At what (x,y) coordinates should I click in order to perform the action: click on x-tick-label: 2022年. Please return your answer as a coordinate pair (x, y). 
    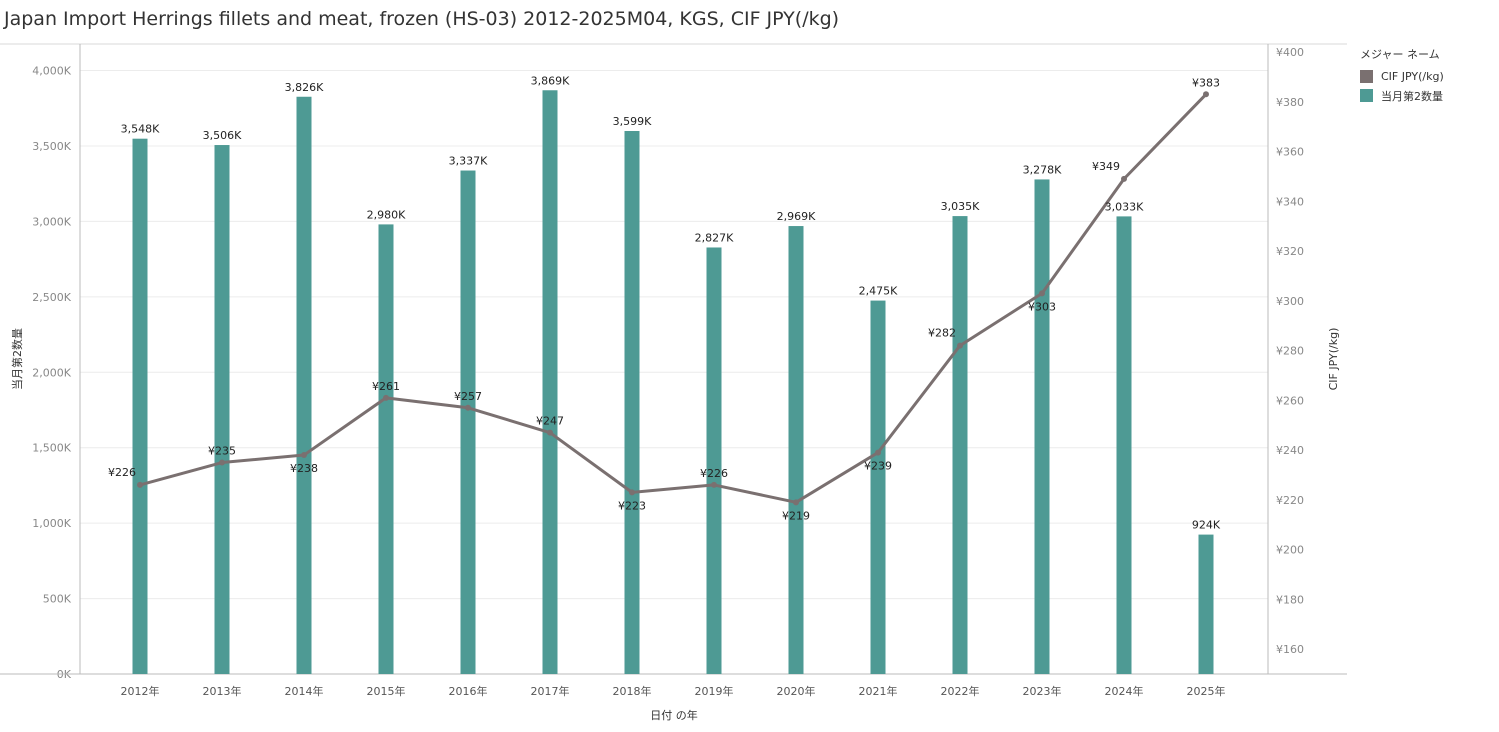
    Looking at the image, I should click on (960, 691).